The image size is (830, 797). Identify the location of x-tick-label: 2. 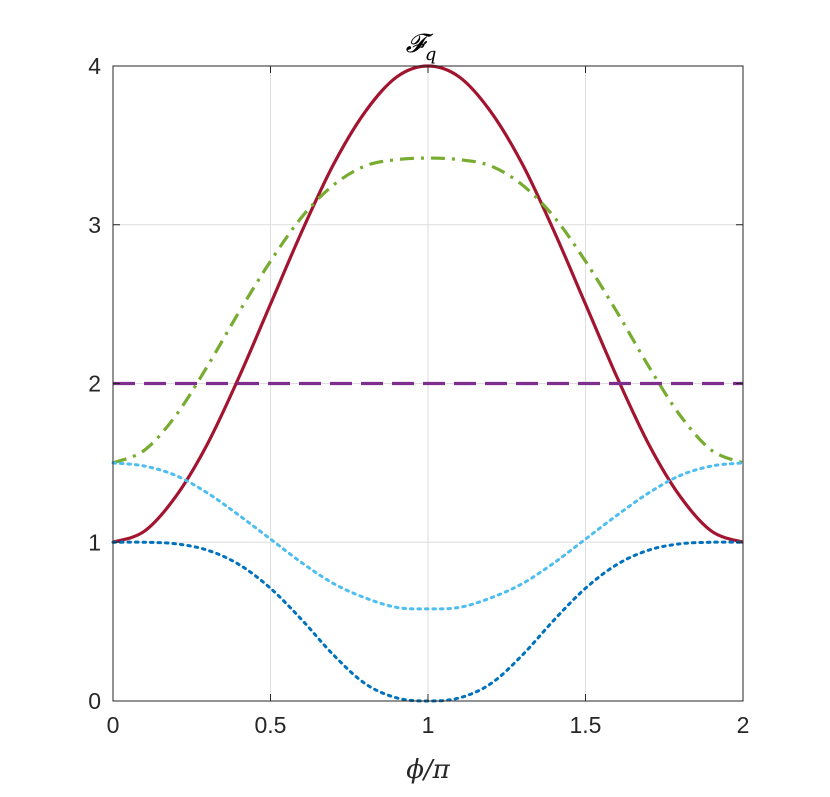
(743, 725).